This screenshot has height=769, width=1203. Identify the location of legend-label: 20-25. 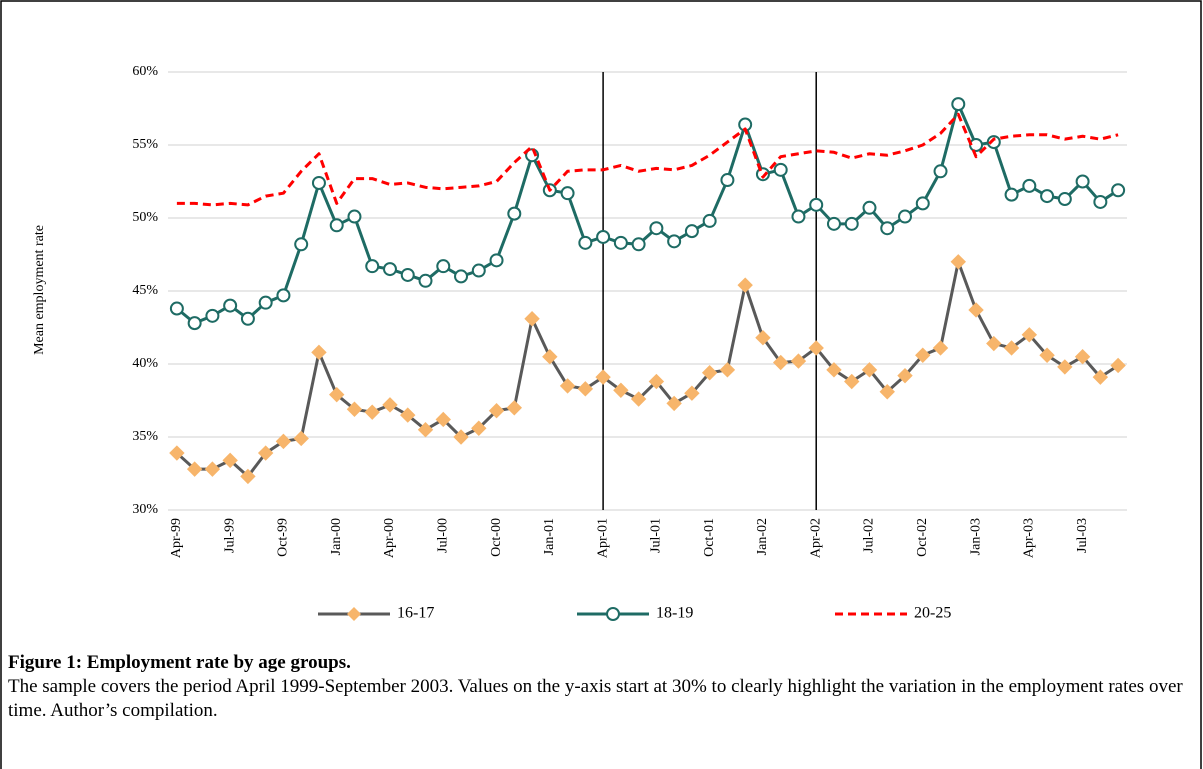
(932, 613).